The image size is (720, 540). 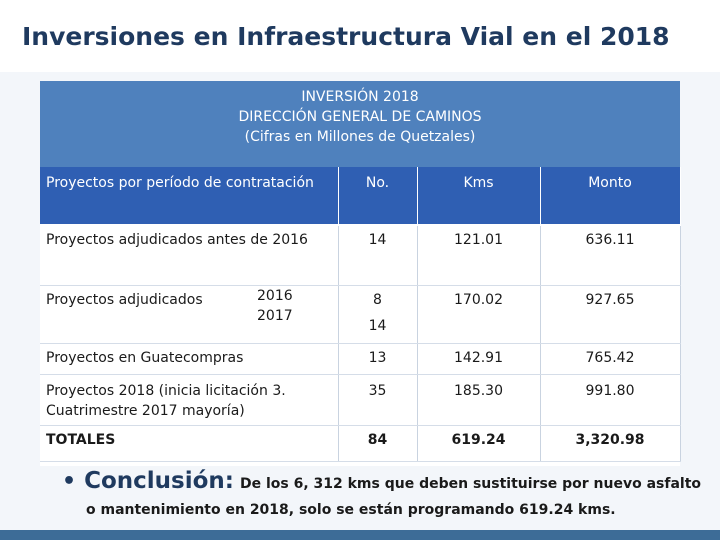 What do you see at coordinates (159, 481) in the screenshot?
I see `conclusion-lead: Conclusión:` at bounding box center [159, 481].